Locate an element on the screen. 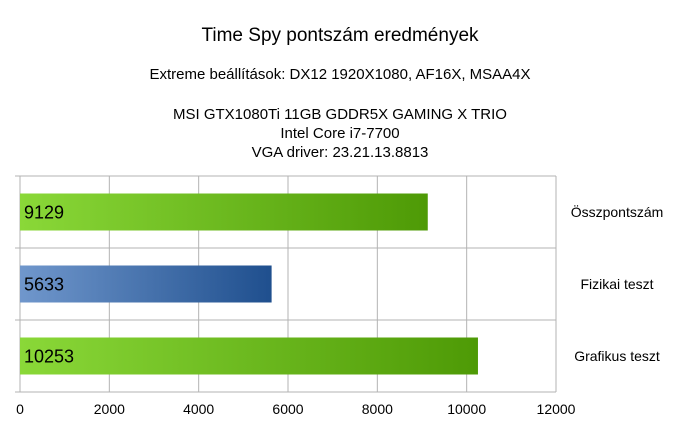  driver-info: VGA driver: 23.21.13.8813 is located at coordinates (340, 152).